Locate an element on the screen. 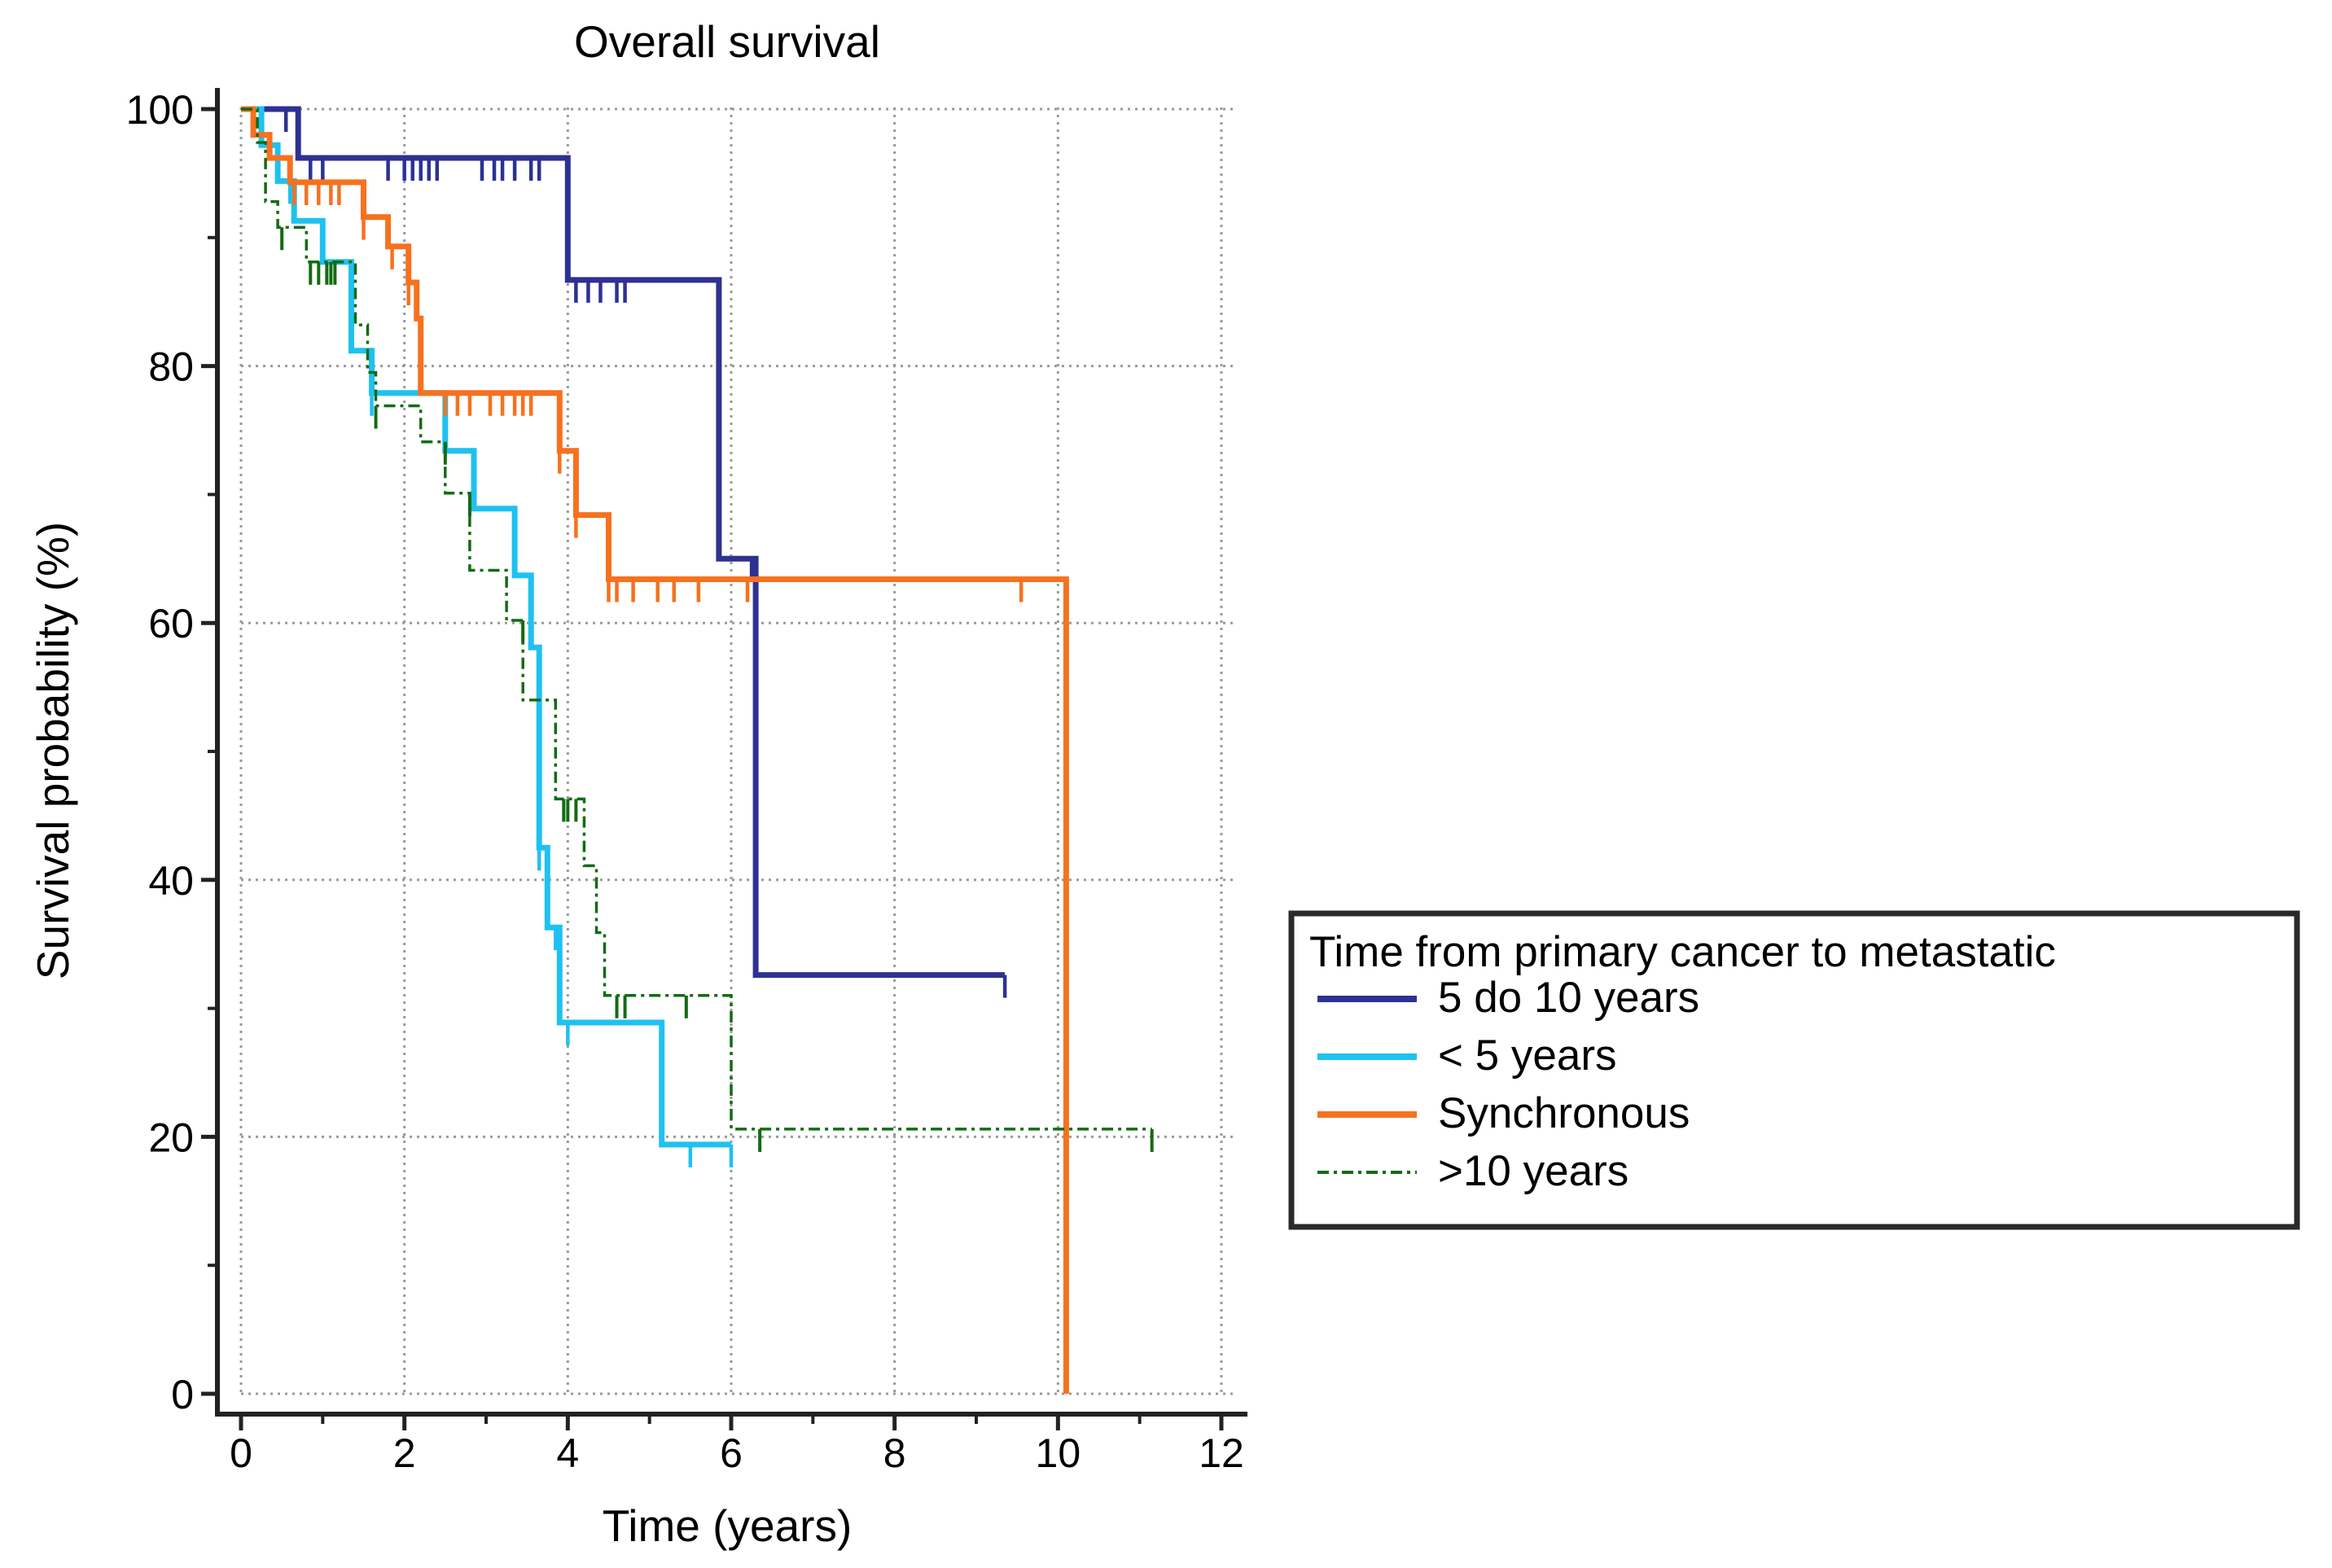 This screenshot has height=1568, width=2332. legend-title: Time from primary cancer to metastatic is located at coordinates (1683, 952).